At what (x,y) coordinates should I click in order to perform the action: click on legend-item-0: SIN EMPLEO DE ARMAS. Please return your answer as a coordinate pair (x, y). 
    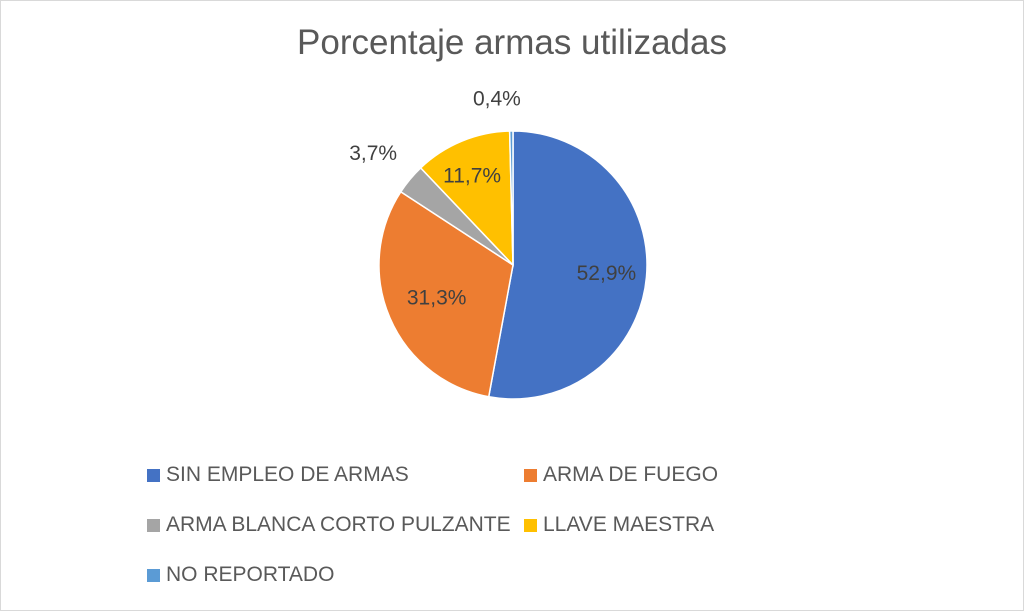
    Looking at the image, I should click on (278, 475).